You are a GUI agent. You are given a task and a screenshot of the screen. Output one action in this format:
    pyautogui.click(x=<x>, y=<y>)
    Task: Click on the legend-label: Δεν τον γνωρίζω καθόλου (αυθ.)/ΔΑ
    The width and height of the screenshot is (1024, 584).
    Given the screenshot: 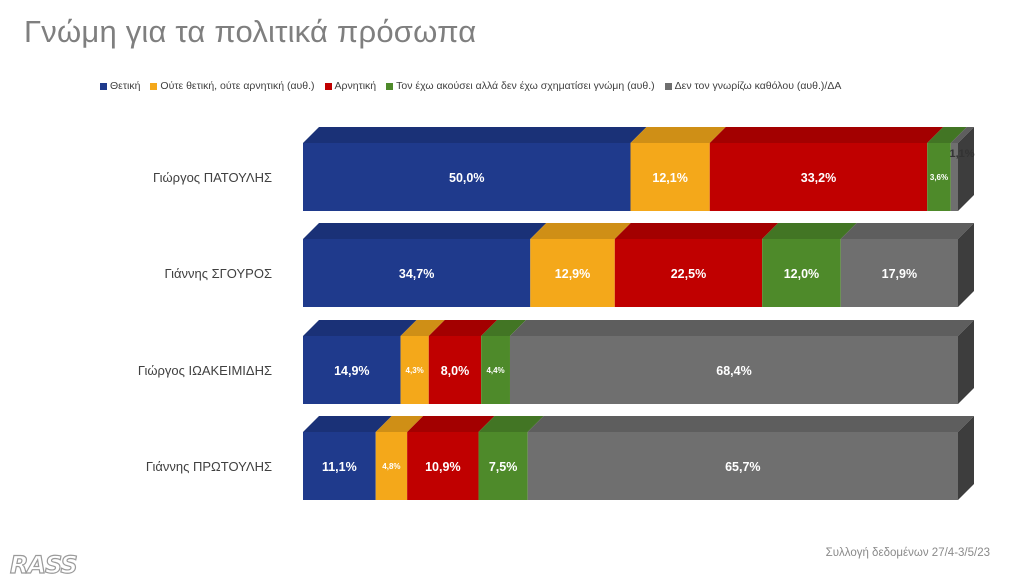 What is the action you would take?
    pyautogui.click(x=758, y=86)
    